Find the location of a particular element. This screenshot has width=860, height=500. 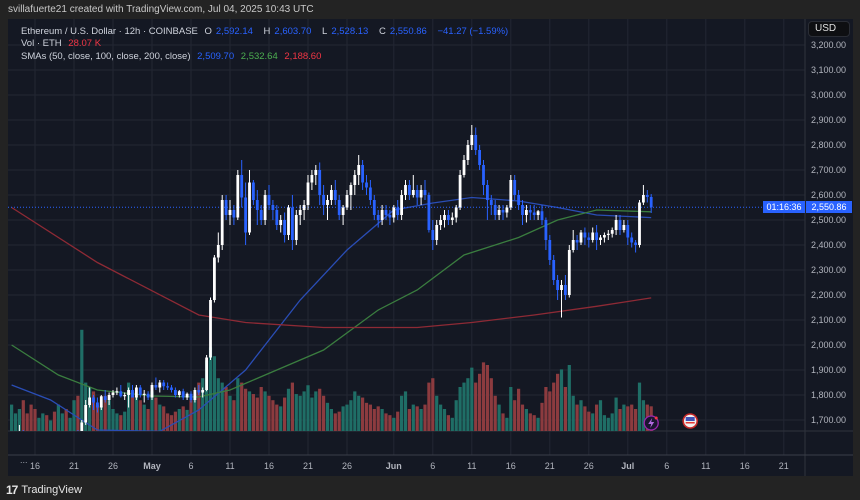

low-label: L is located at coordinates (325, 31).